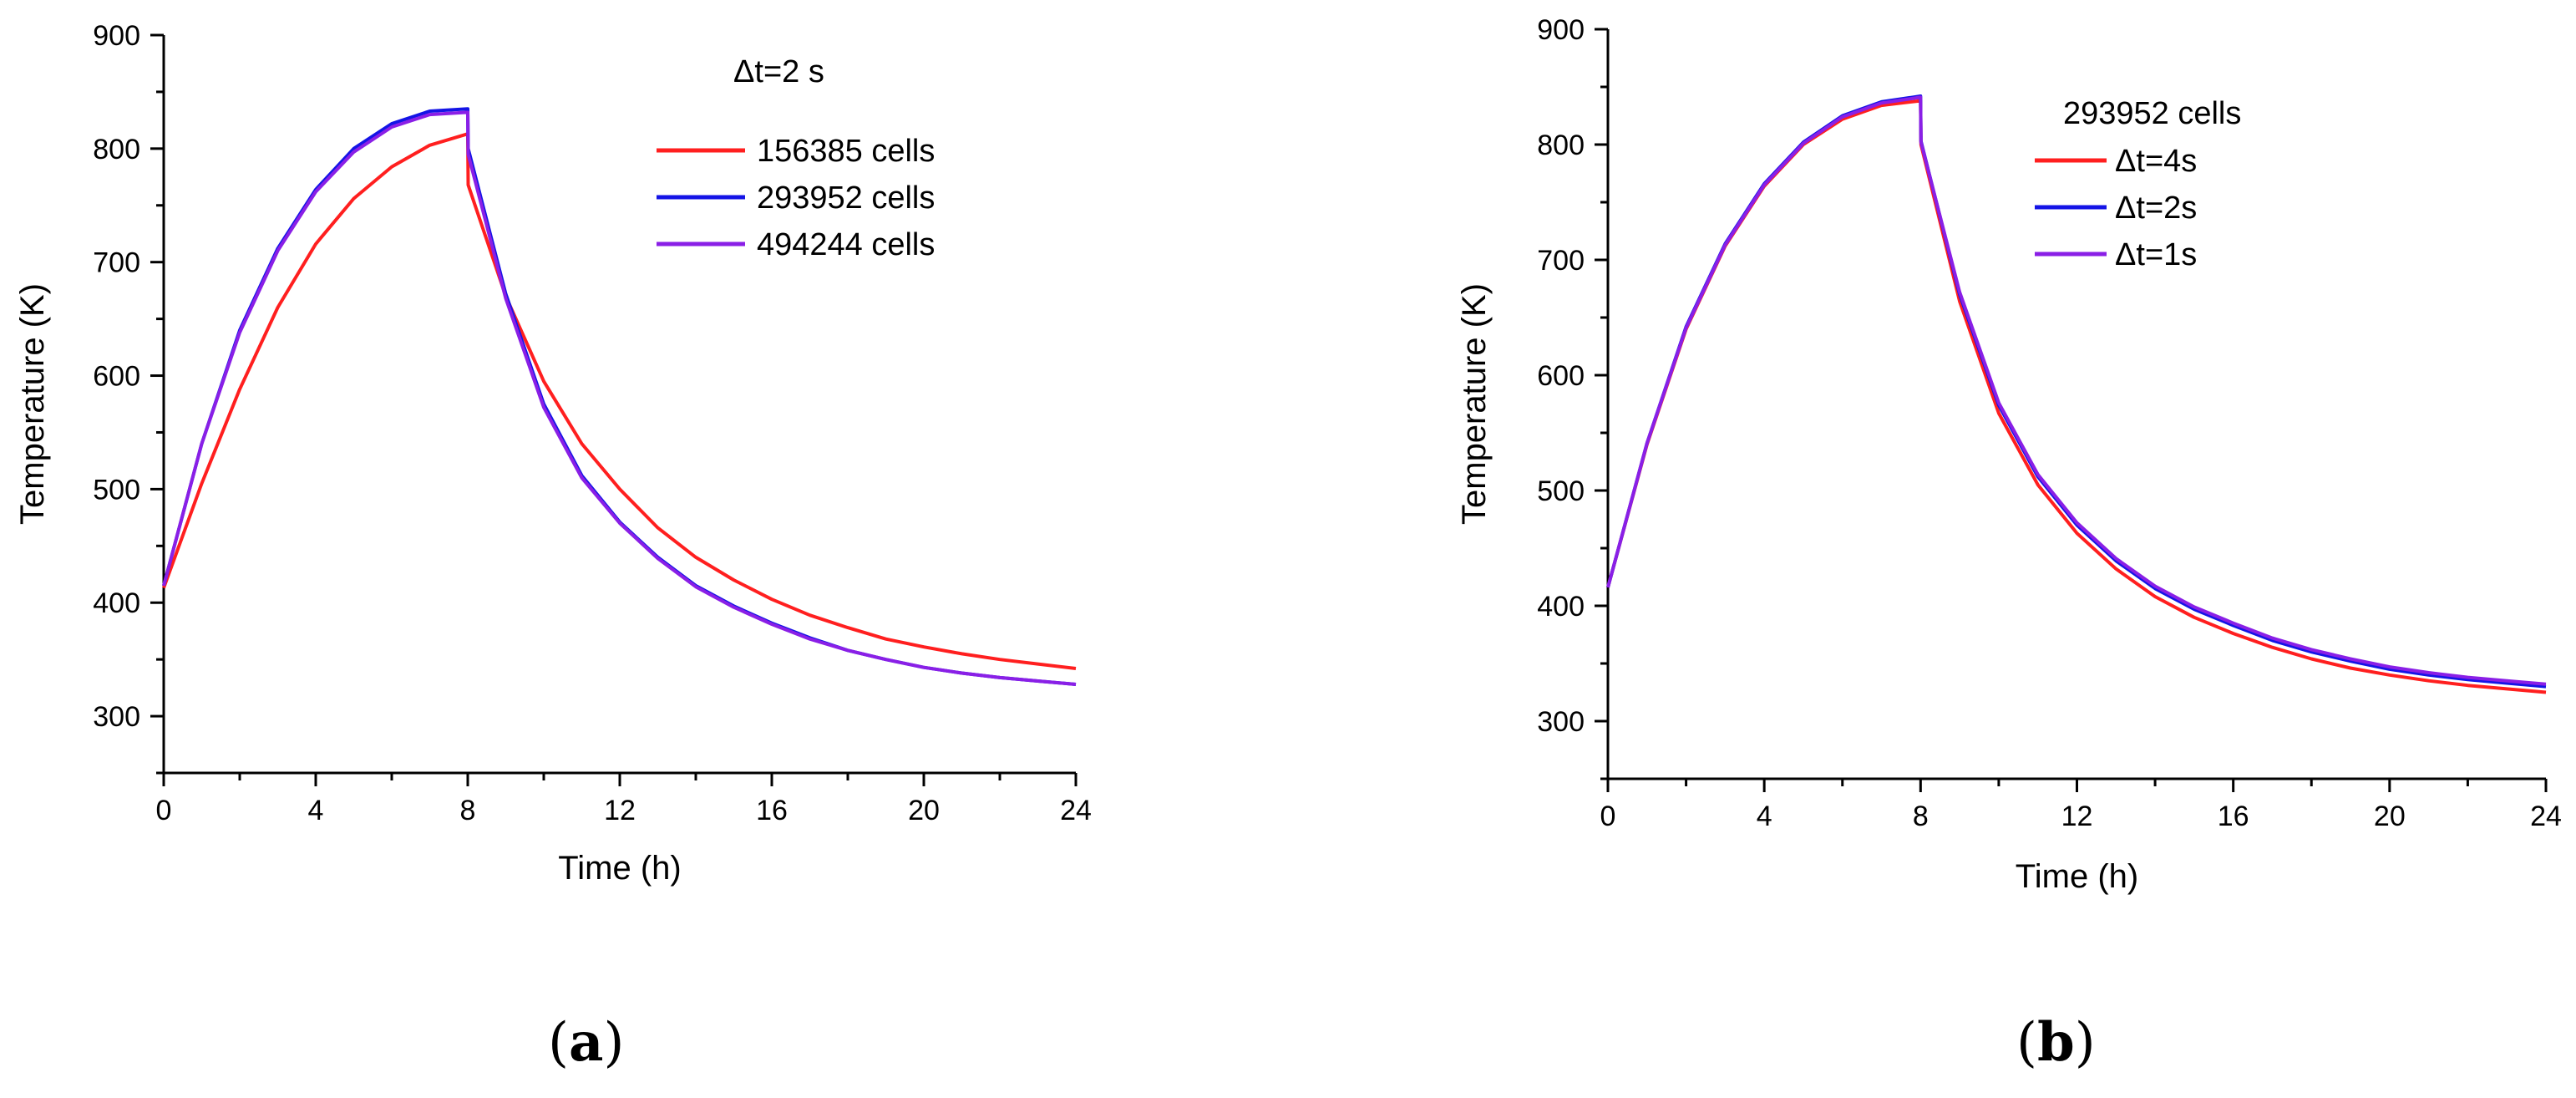  I want to click on legend-label-3: 494244 cells, so click(846, 244).